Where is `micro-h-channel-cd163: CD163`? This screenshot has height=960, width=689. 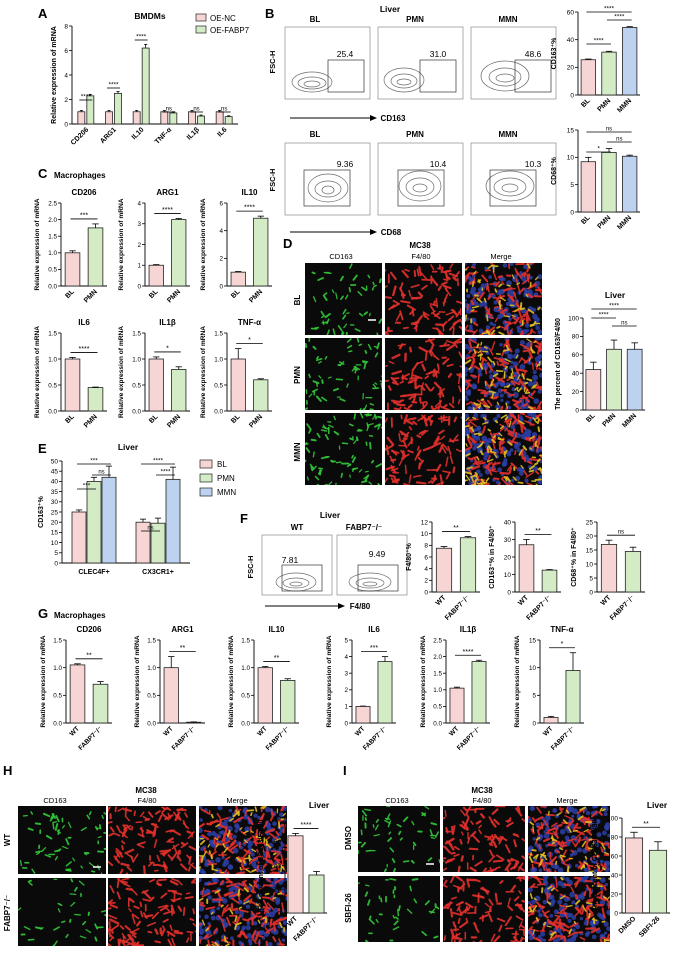
micro-h-channel-cd163: CD163 is located at coordinates (54, 800).